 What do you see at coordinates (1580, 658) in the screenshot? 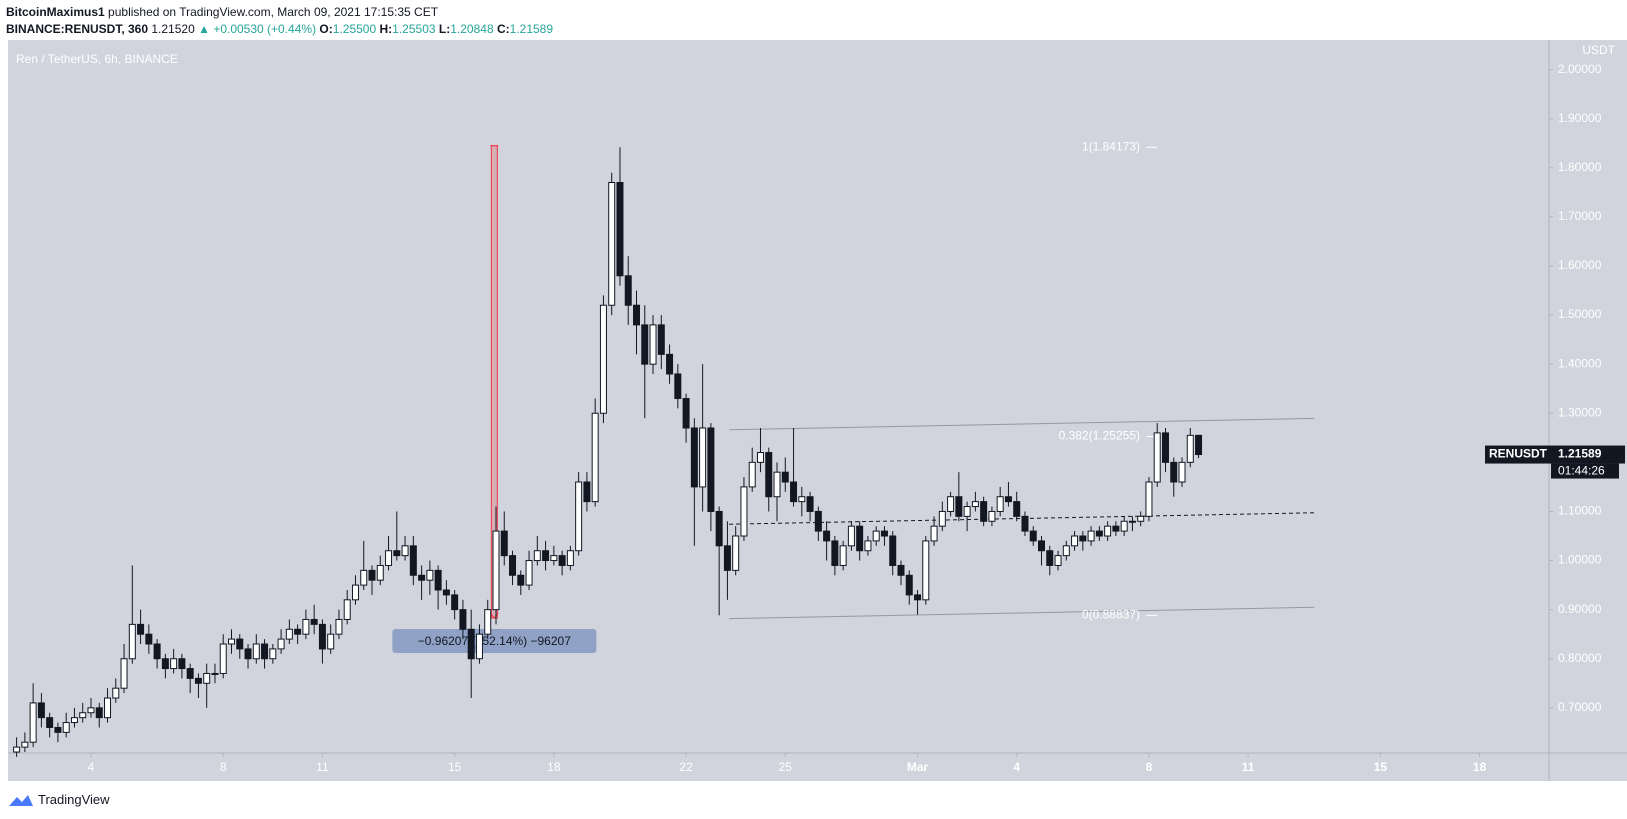
I see `y-tick-label: 0.80000` at bounding box center [1580, 658].